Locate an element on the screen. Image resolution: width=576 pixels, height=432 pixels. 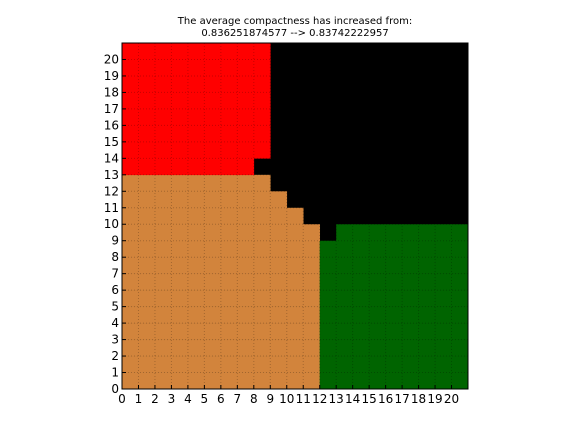
cell-r4-c12 is located at coordinates (328, 315).